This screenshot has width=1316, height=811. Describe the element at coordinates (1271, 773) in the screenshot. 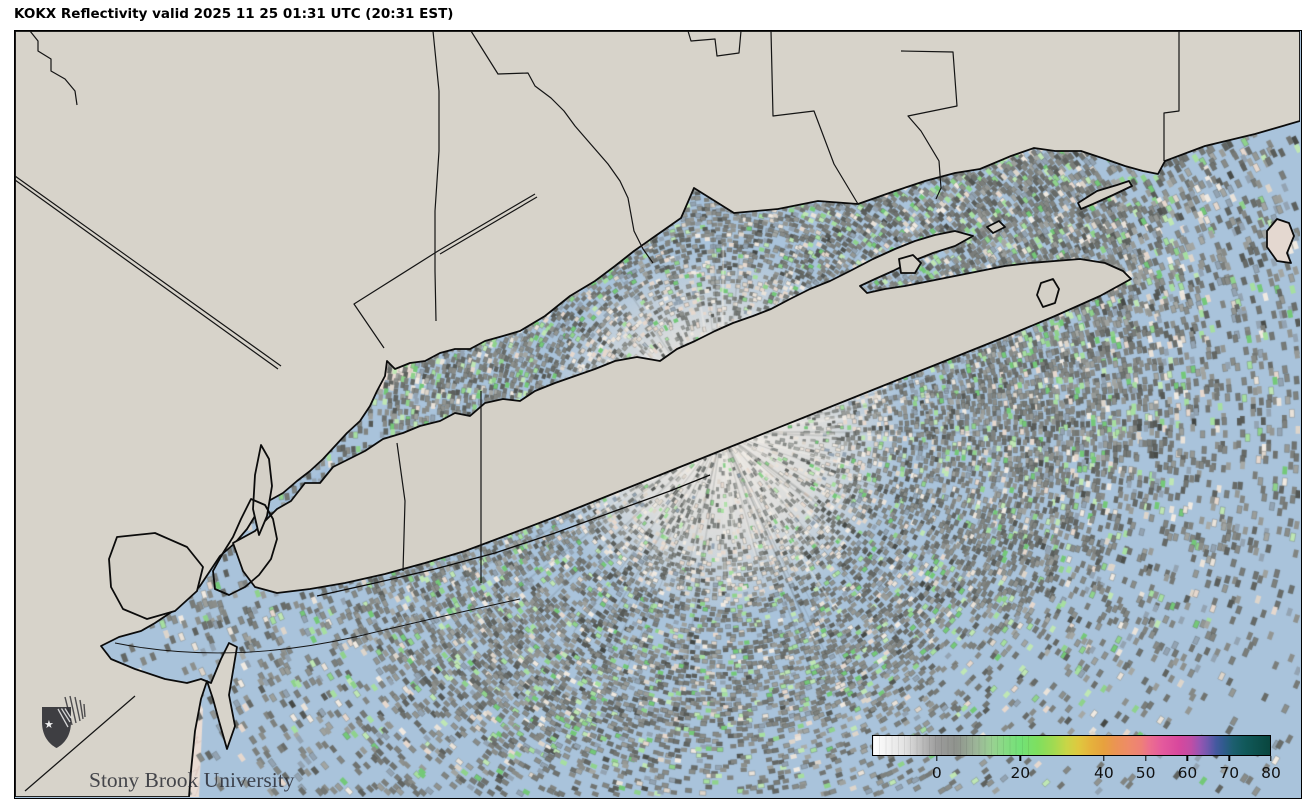

I see `colorbar-tick-label: 80` at that location.